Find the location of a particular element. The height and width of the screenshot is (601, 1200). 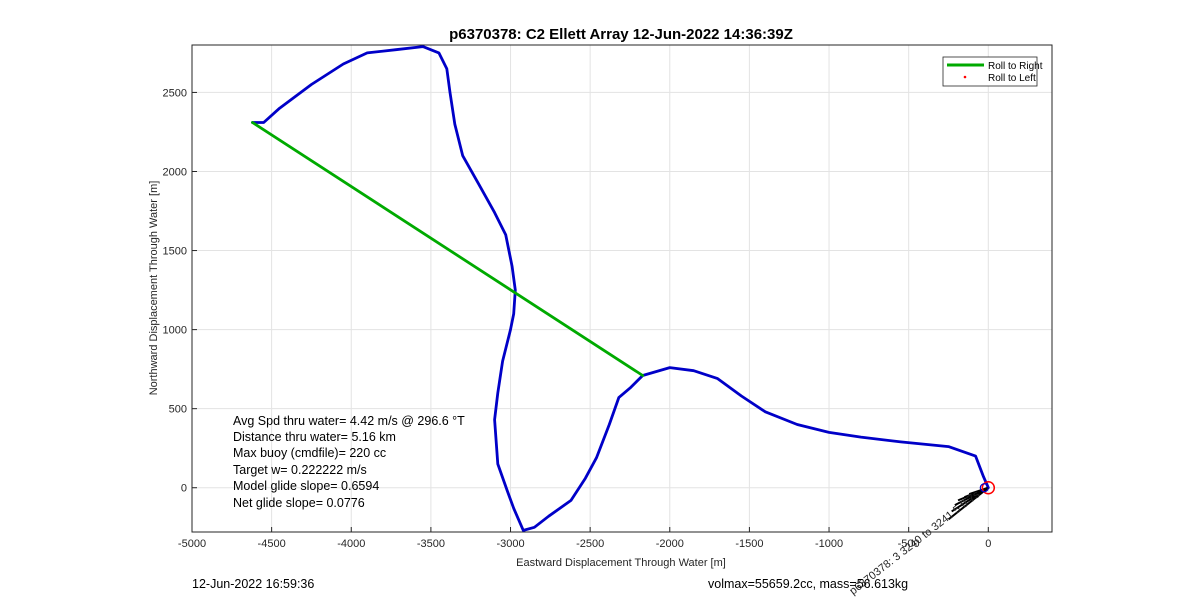

x-tick-label: -4500 is located at coordinates (272, 544).